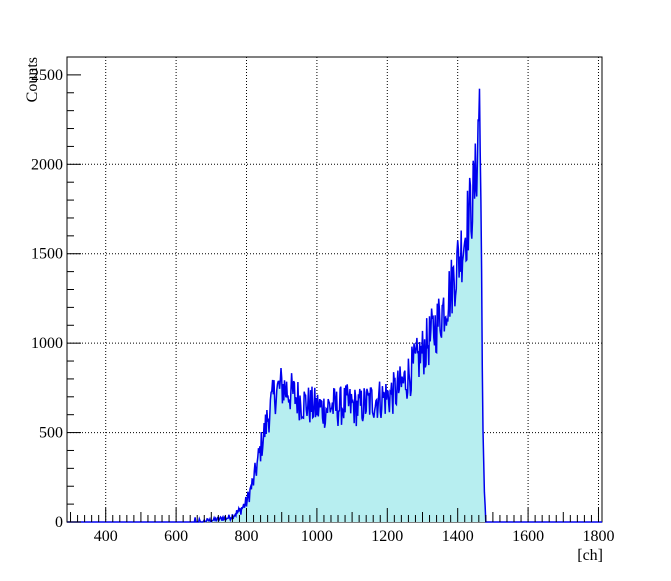 The width and height of the screenshot is (671, 581). What do you see at coordinates (74, 298) in the screenshot?
I see `y-axis-ticks` at bounding box center [74, 298].